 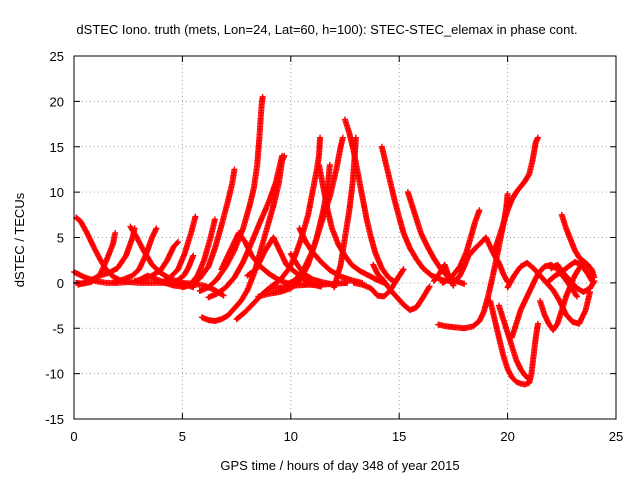 What do you see at coordinates (57, 147) in the screenshot?
I see `y-tick-label: 15` at bounding box center [57, 147].